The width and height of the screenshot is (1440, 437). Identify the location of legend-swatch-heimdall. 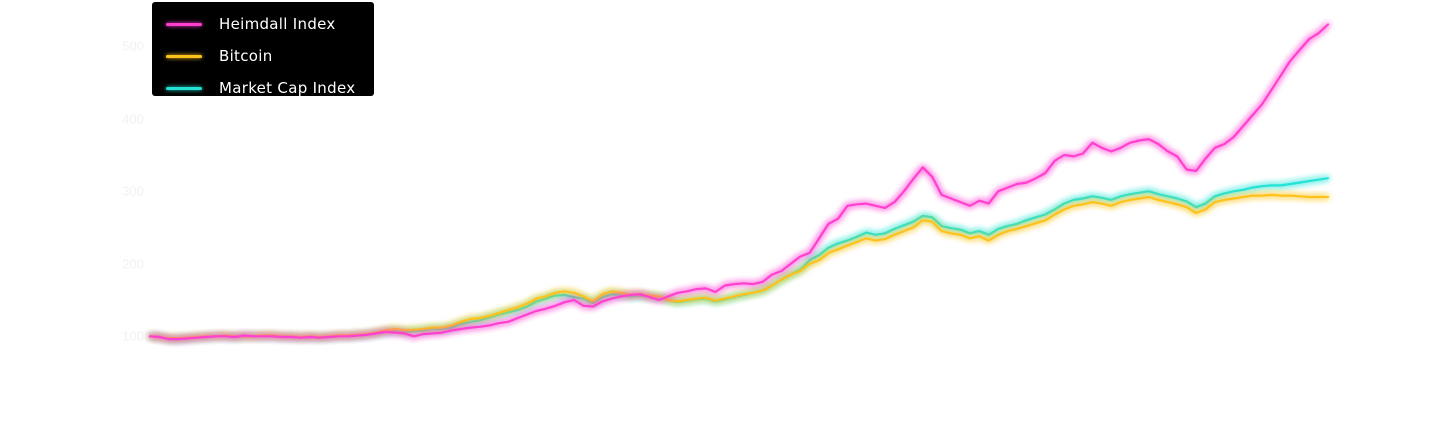
(184, 24).